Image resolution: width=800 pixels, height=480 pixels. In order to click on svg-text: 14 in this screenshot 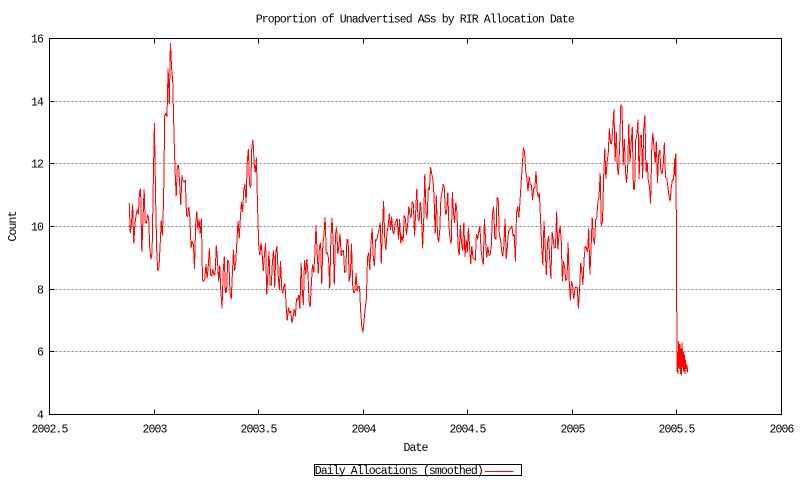, I will do `click(37, 103)`.